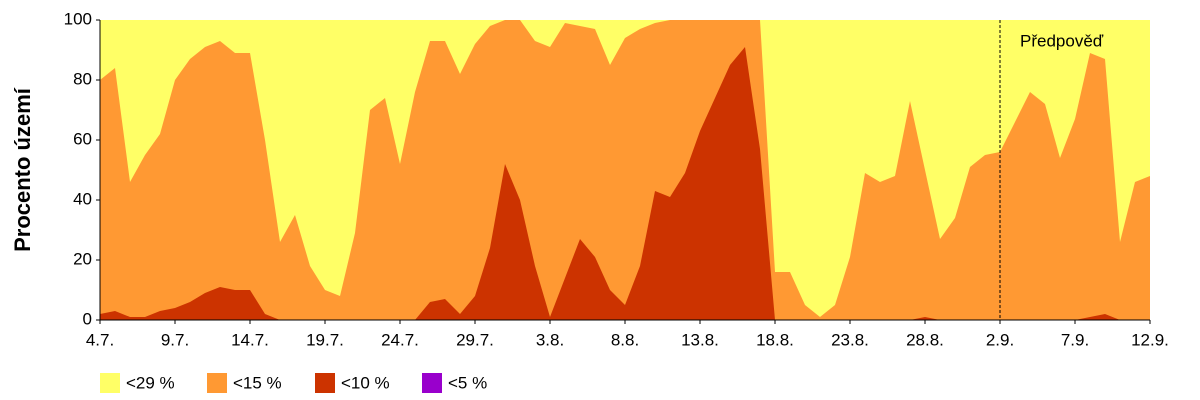  Describe the element at coordinates (175, 339) in the screenshot. I see `x-tick-label: 9.7.` at that location.